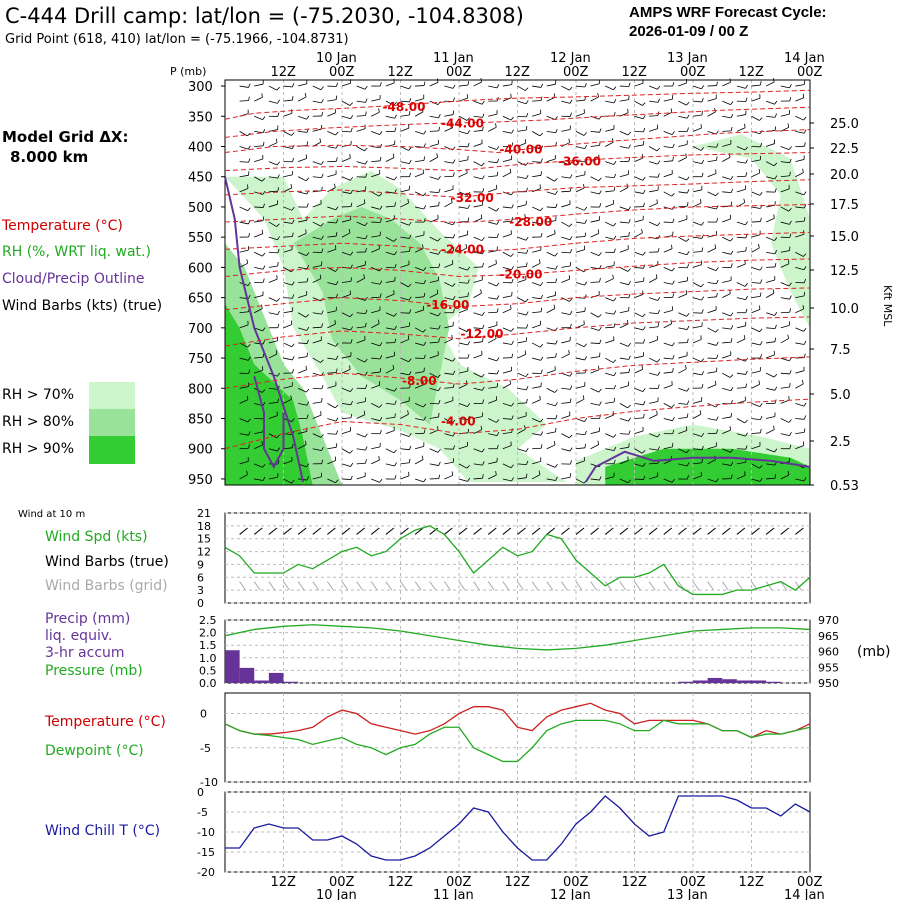 The width and height of the screenshot is (900, 900). Describe the element at coordinates (112, 422) in the screenshot. I see `rh80-swatch` at that location.